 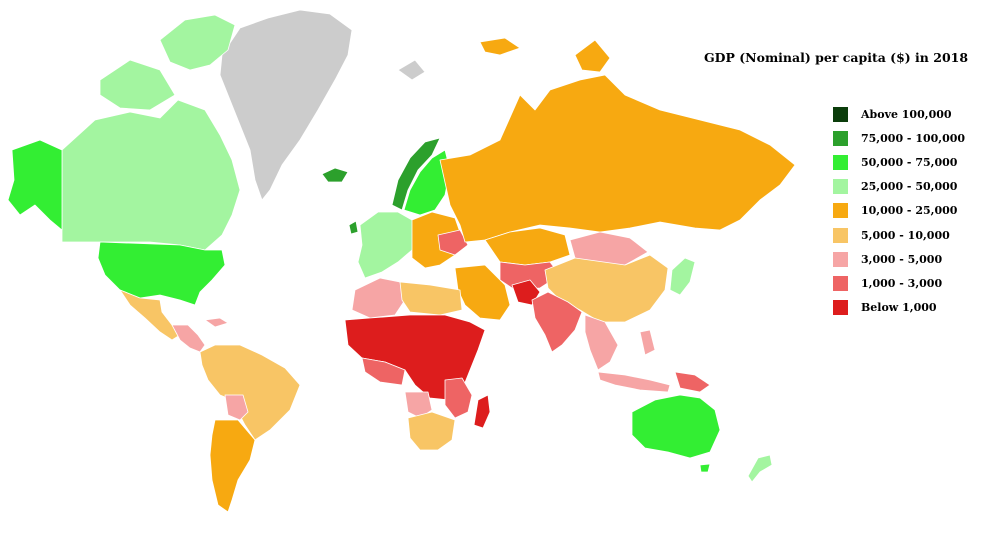 What do you see at coordinates (378, 298) in the screenshot?
I see `region-north-africa` at bounding box center [378, 298].